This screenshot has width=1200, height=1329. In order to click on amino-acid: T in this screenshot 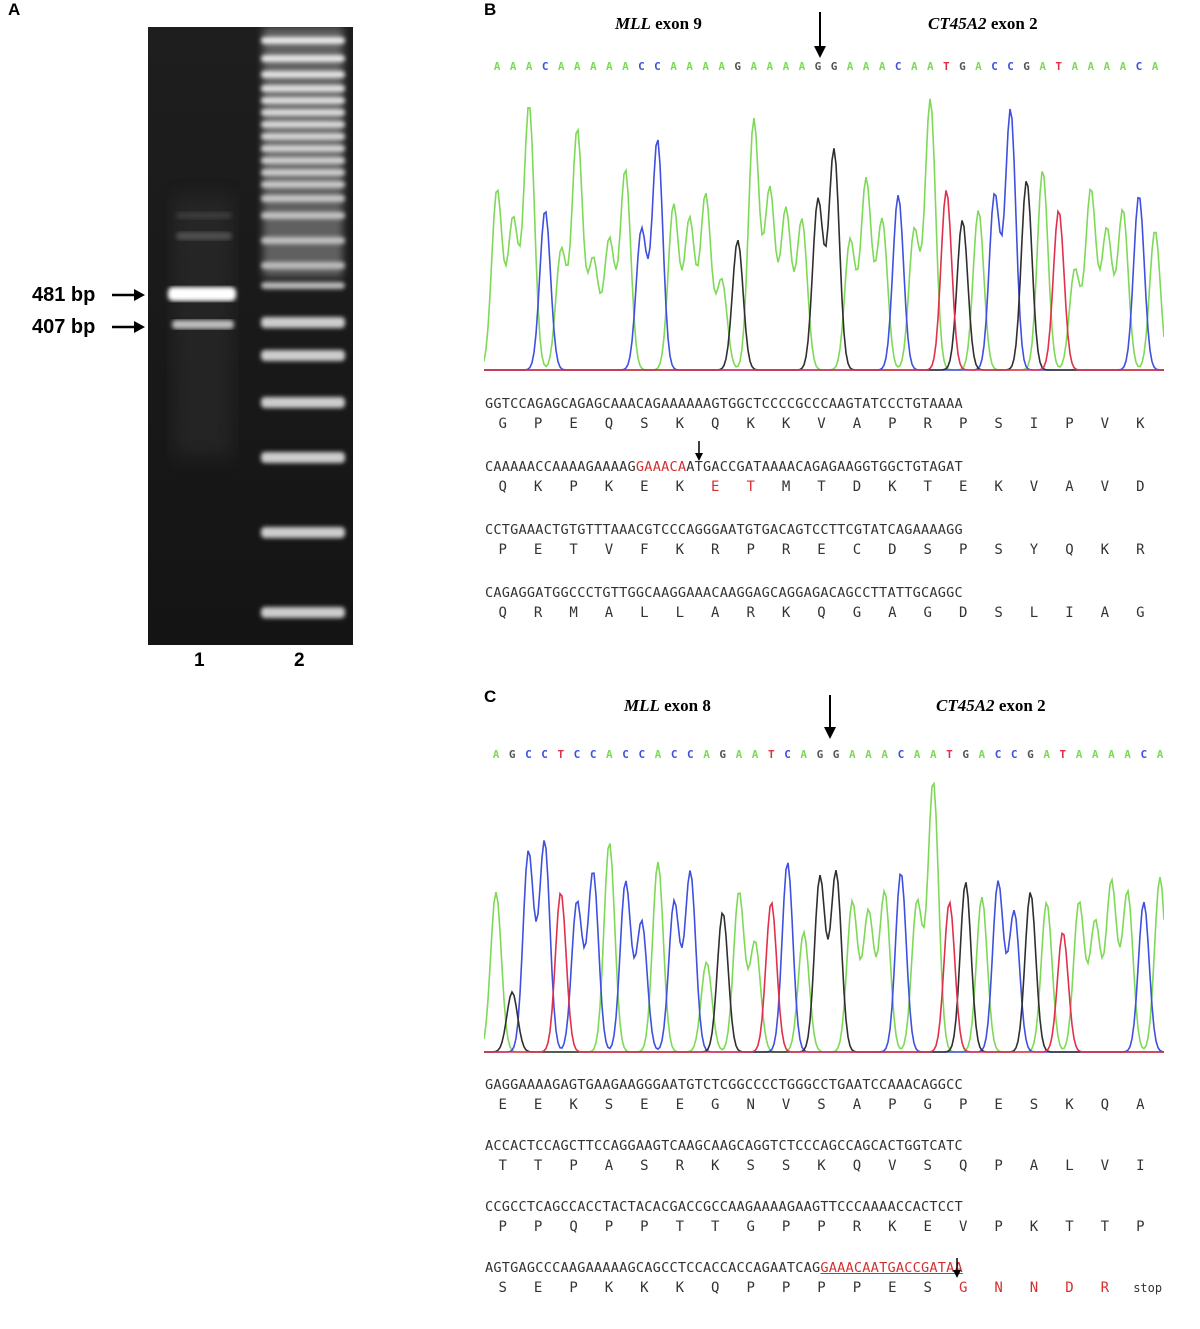, I will do `click(573, 550)`.